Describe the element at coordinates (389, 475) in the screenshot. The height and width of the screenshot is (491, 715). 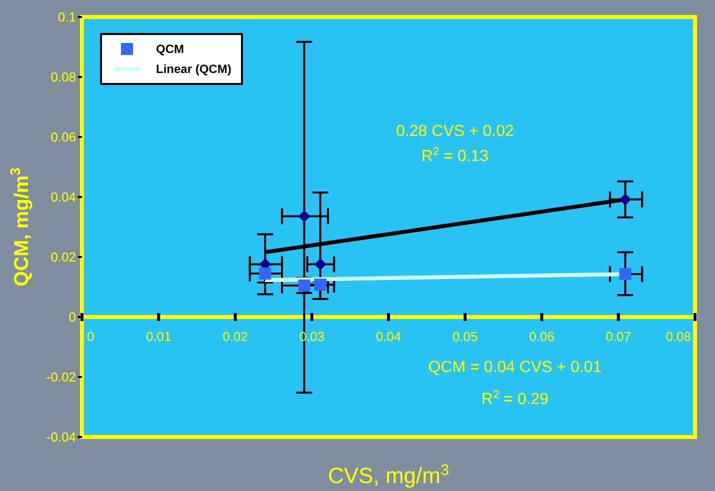
I see `x-axis-title: CVS, mg/m$^{3}$` at that location.